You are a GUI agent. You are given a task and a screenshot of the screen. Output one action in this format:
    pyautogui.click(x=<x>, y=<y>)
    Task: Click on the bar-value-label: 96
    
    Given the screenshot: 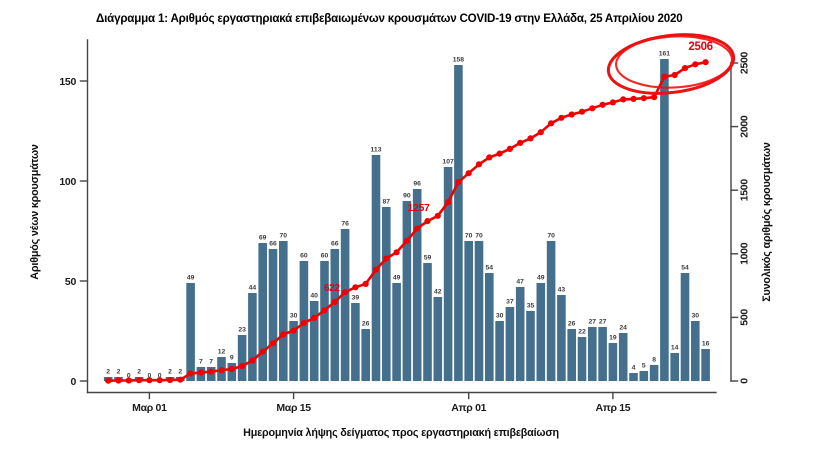 What is the action you would take?
    pyautogui.click(x=417, y=184)
    